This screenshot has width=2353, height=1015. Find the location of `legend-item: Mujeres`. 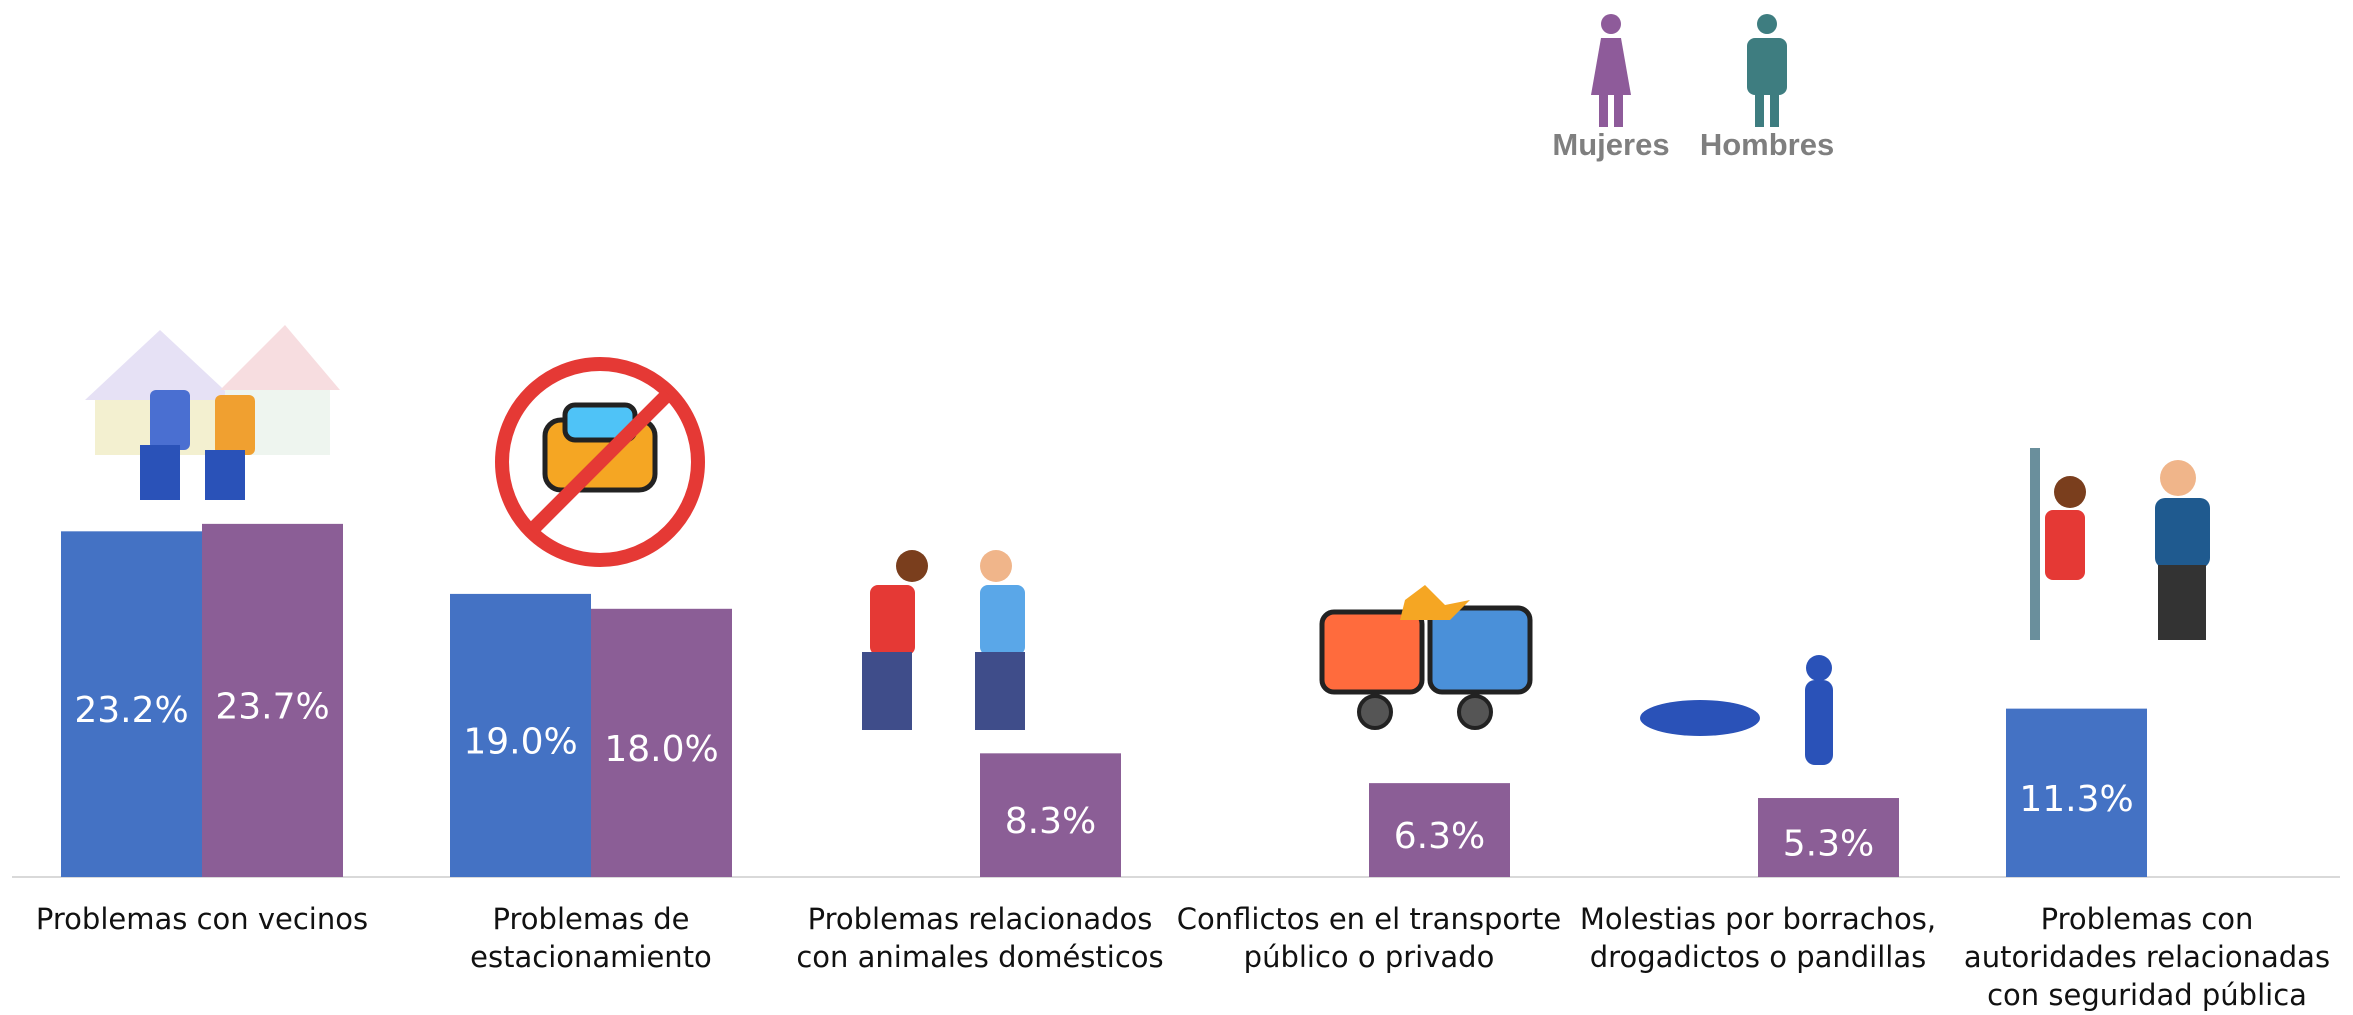

legend-item: Mujeres is located at coordinates (1611, 88).